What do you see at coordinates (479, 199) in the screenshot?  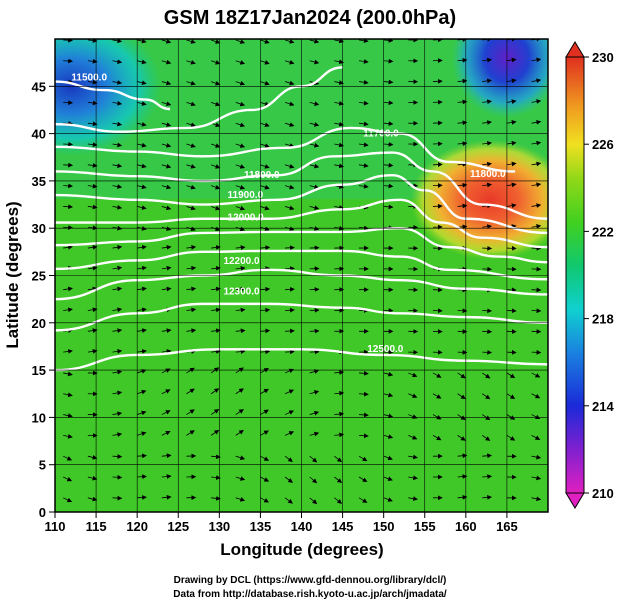 I see `warm-feature` at bounding box center [479, 199].